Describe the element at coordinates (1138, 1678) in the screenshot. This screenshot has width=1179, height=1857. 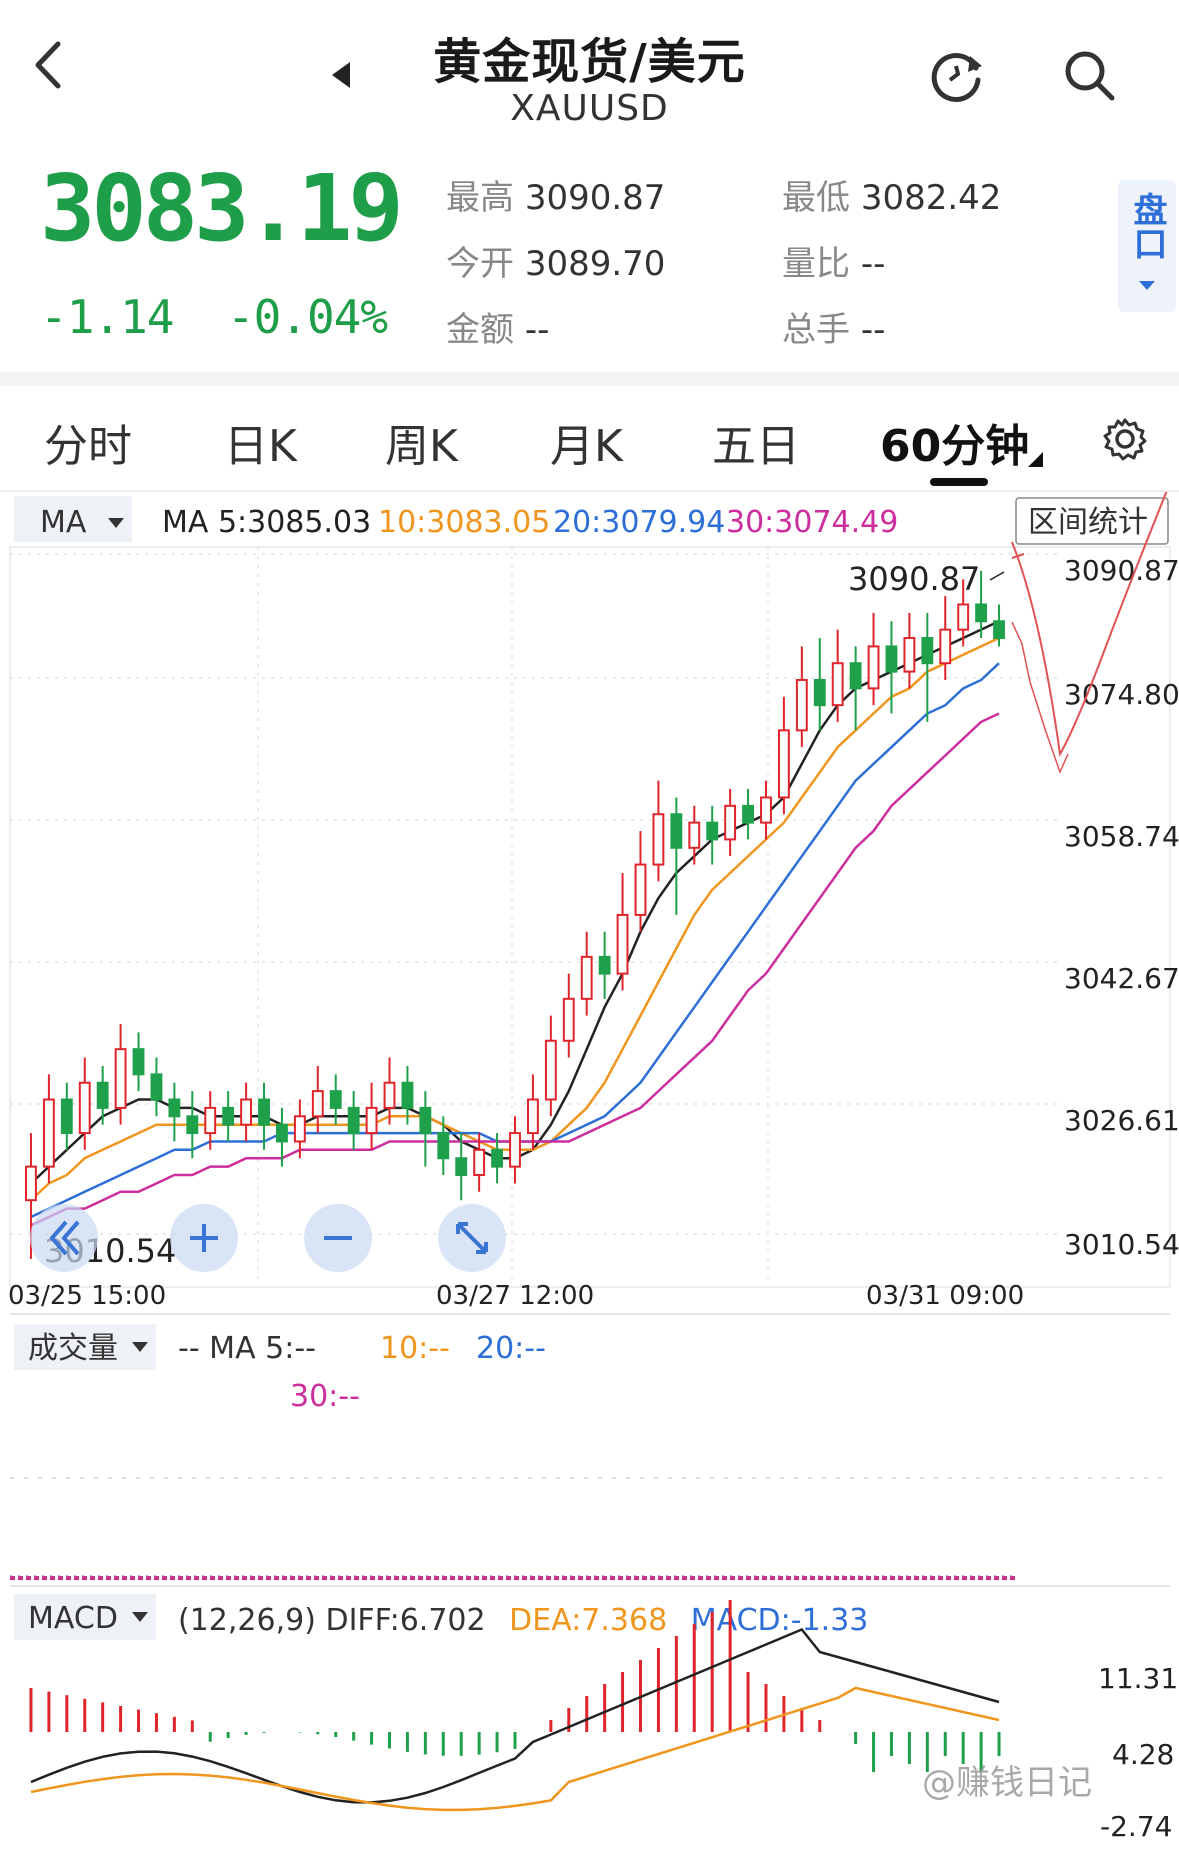
I see `macd-y-label: 11.31` at that location.